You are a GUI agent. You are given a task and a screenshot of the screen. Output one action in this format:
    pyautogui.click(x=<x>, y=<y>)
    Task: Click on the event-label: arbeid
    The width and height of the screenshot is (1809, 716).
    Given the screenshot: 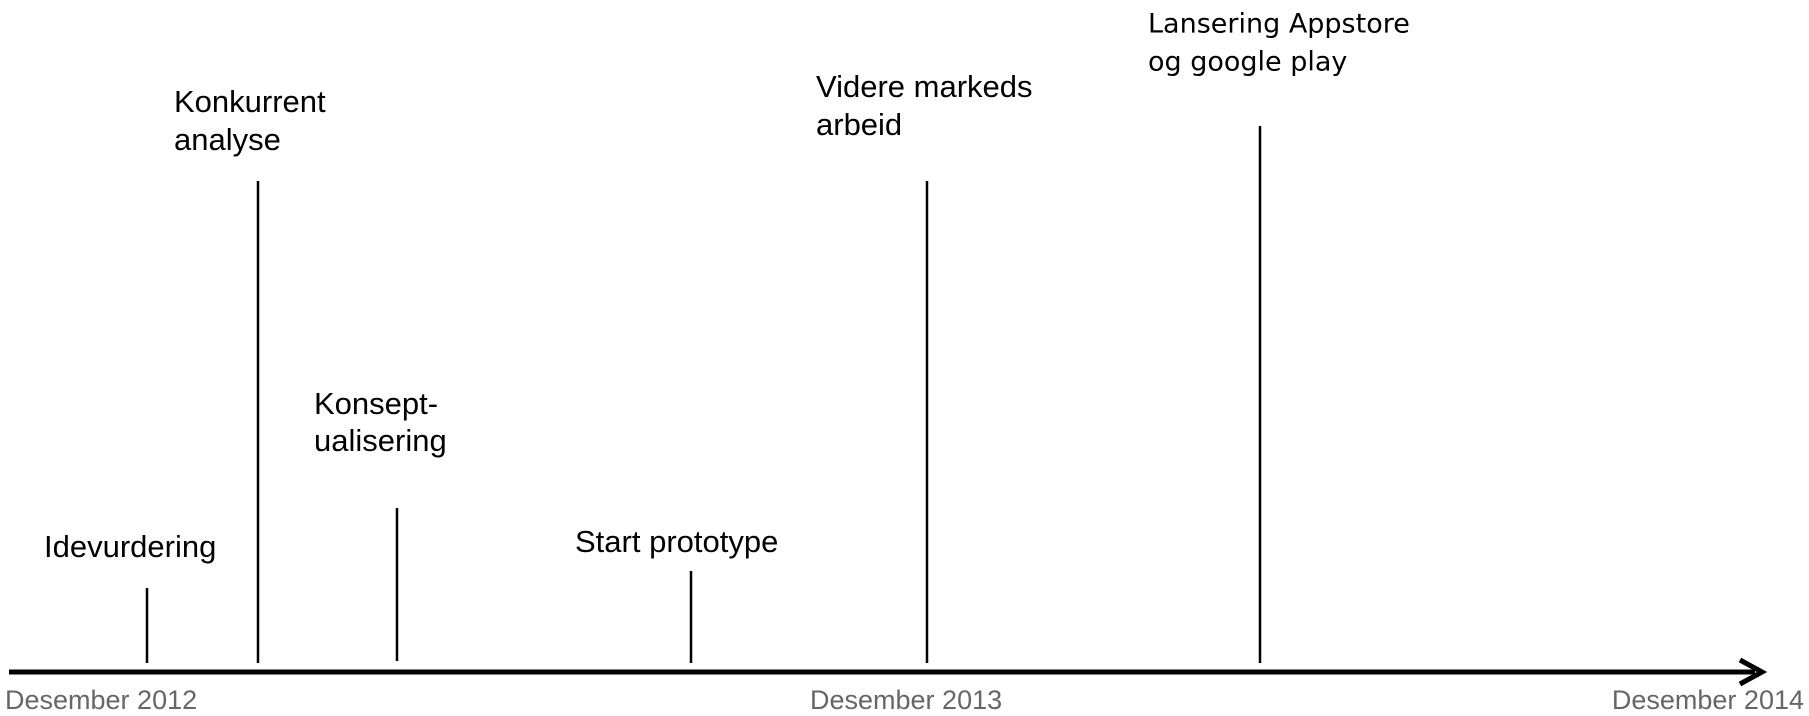 What is the action you would take?
    pyautogui.click(x=859, y=124)
    